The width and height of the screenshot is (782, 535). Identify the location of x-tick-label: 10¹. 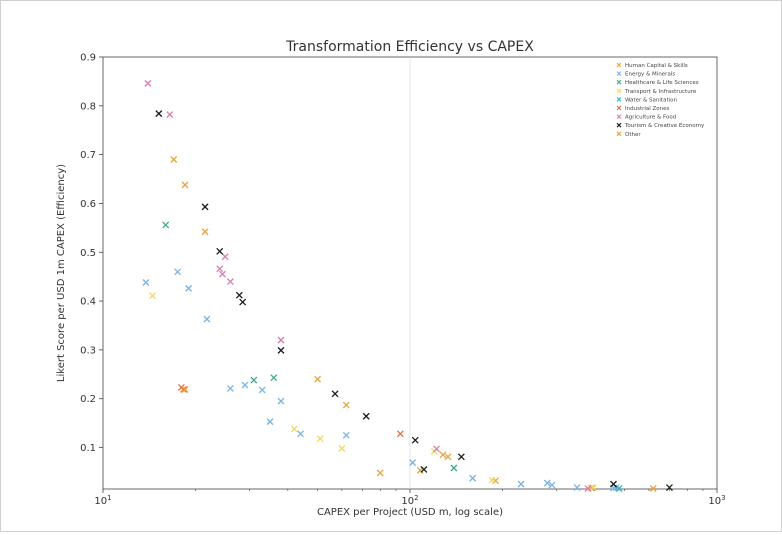
(102, 500).